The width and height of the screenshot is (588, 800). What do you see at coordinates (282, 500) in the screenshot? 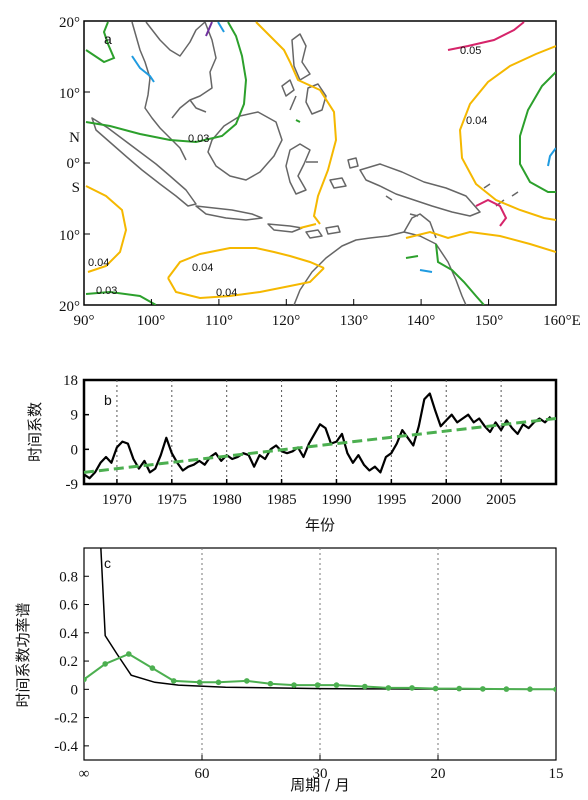
I see `panel-b-x-tick: 1985` at bounding box center [282, 500].